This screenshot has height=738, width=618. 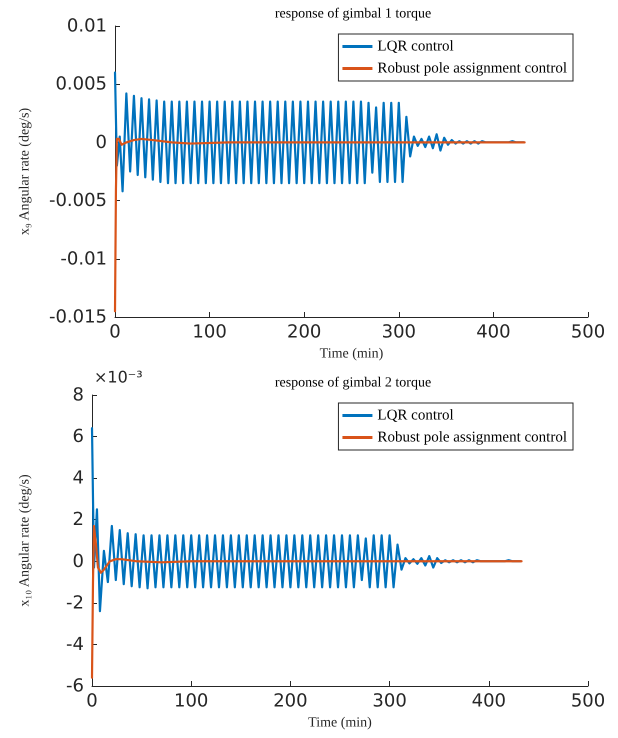 What do you see at coordinates (78, 395) in the screenshot?
I see `y-tick-label: 8` at bounding box center [78, 395].